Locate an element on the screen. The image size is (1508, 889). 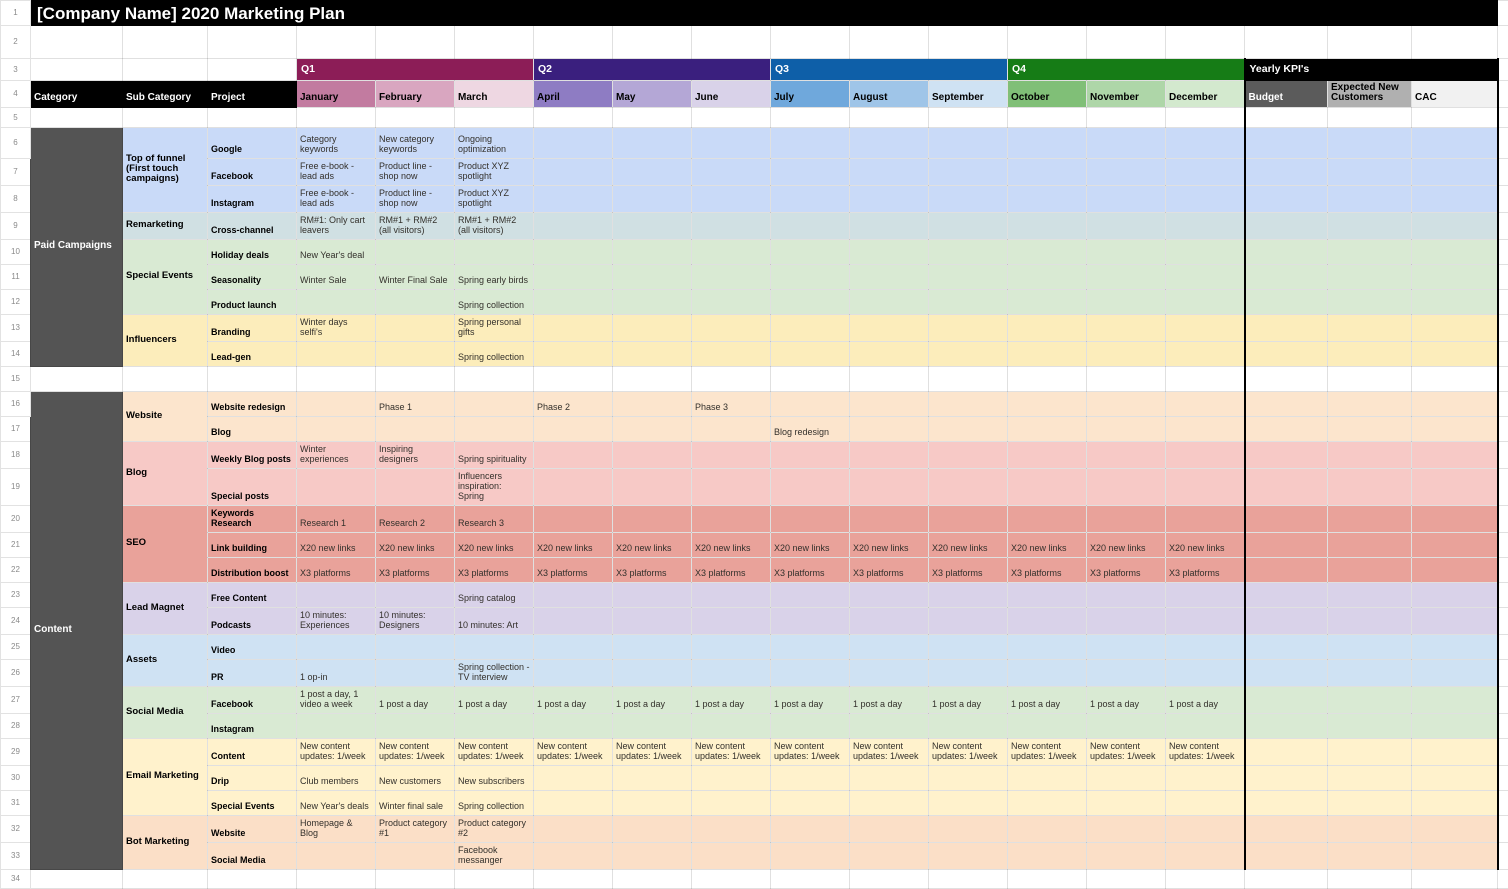
subcategory-cell: Lead Magnet is located at coordinates (165, 608).